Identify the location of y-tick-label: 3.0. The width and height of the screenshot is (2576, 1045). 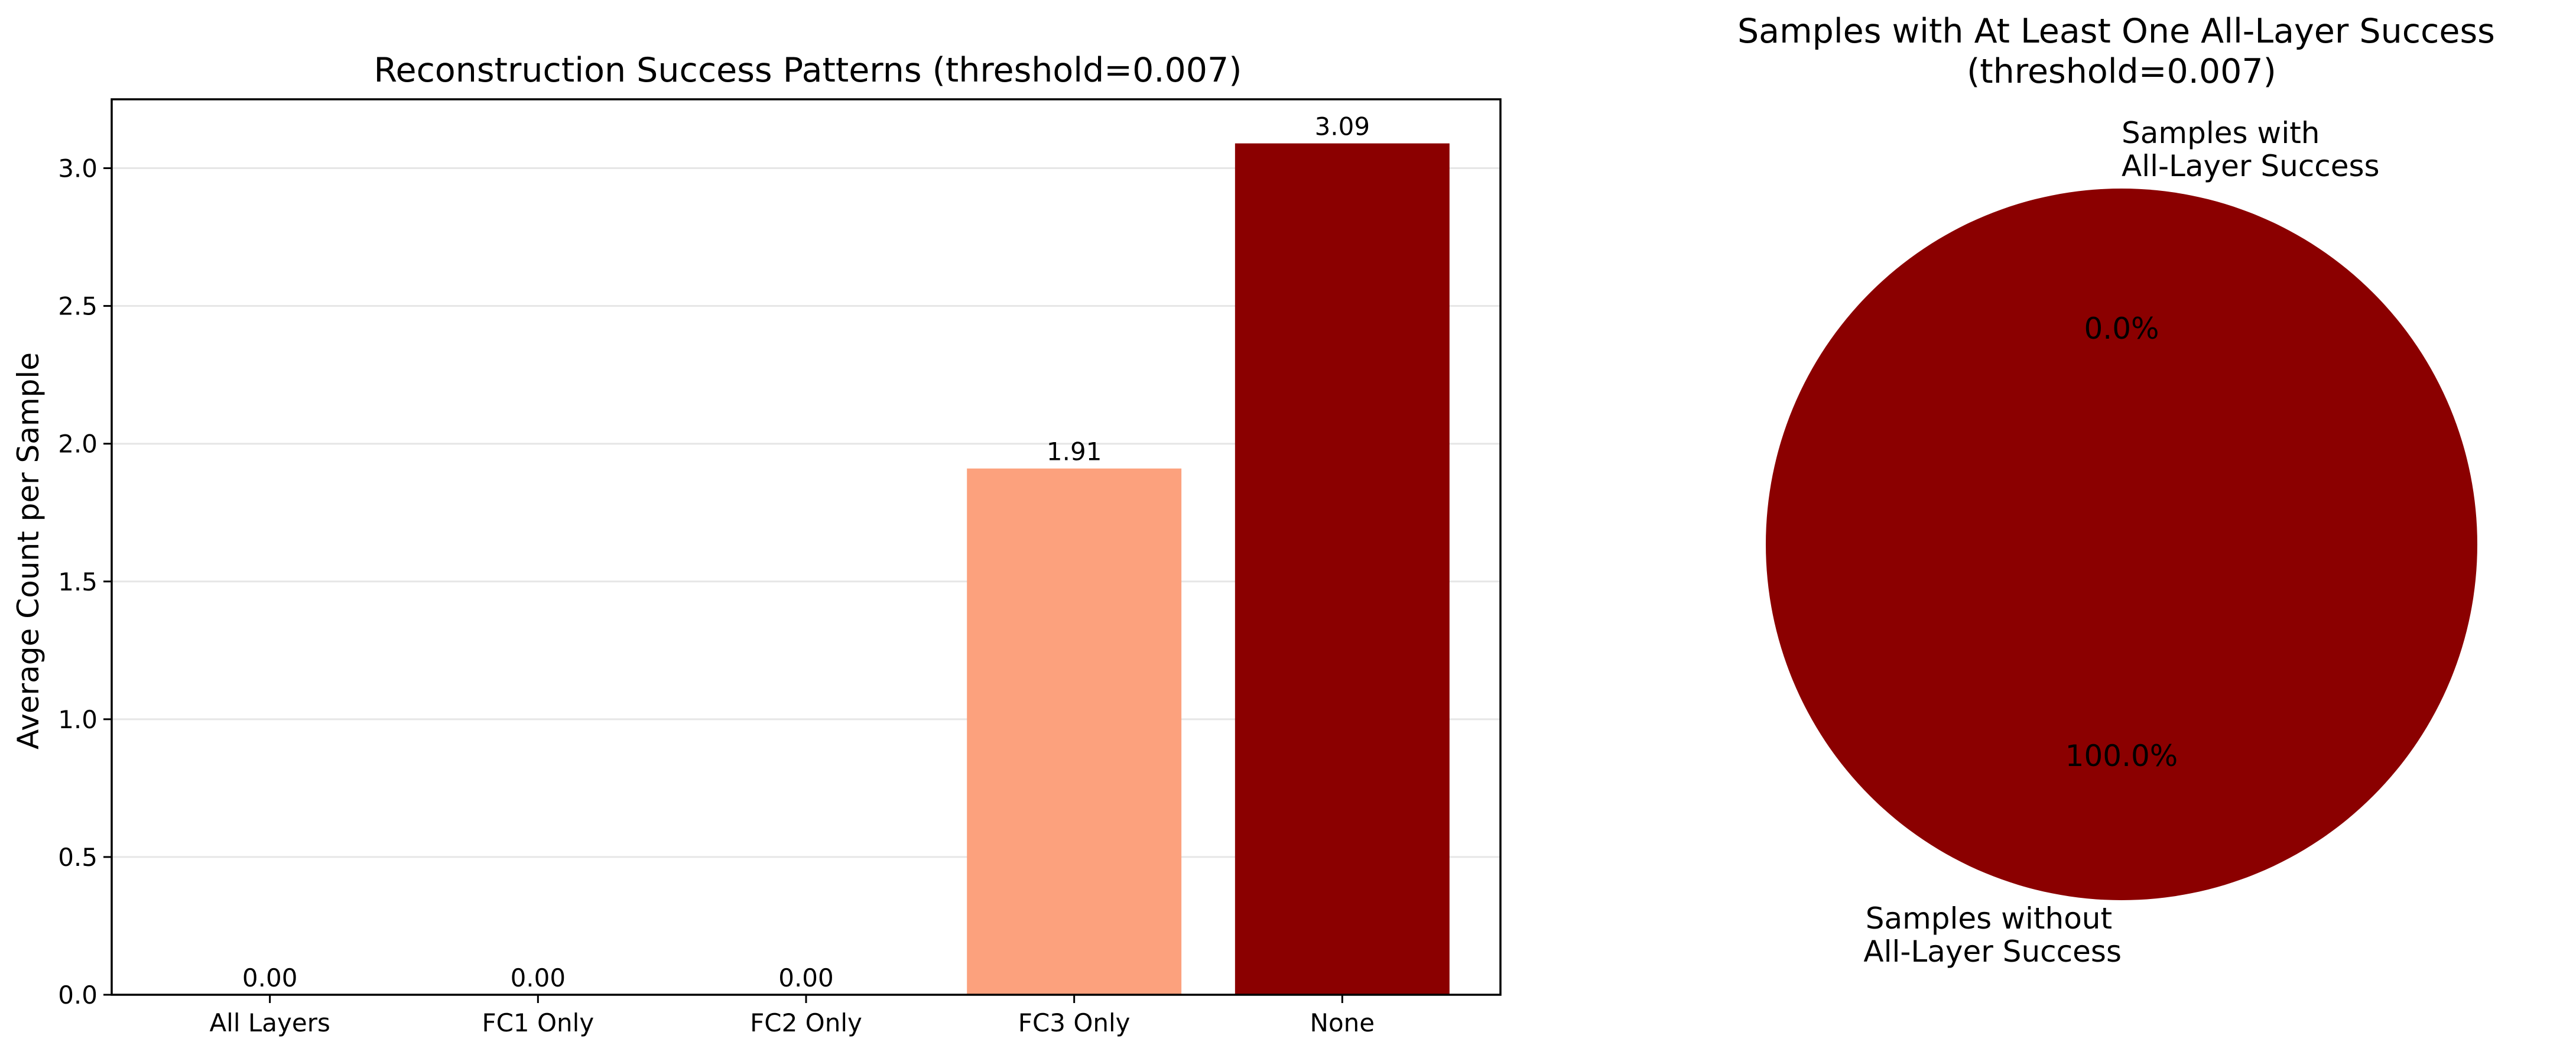
(78, 168).